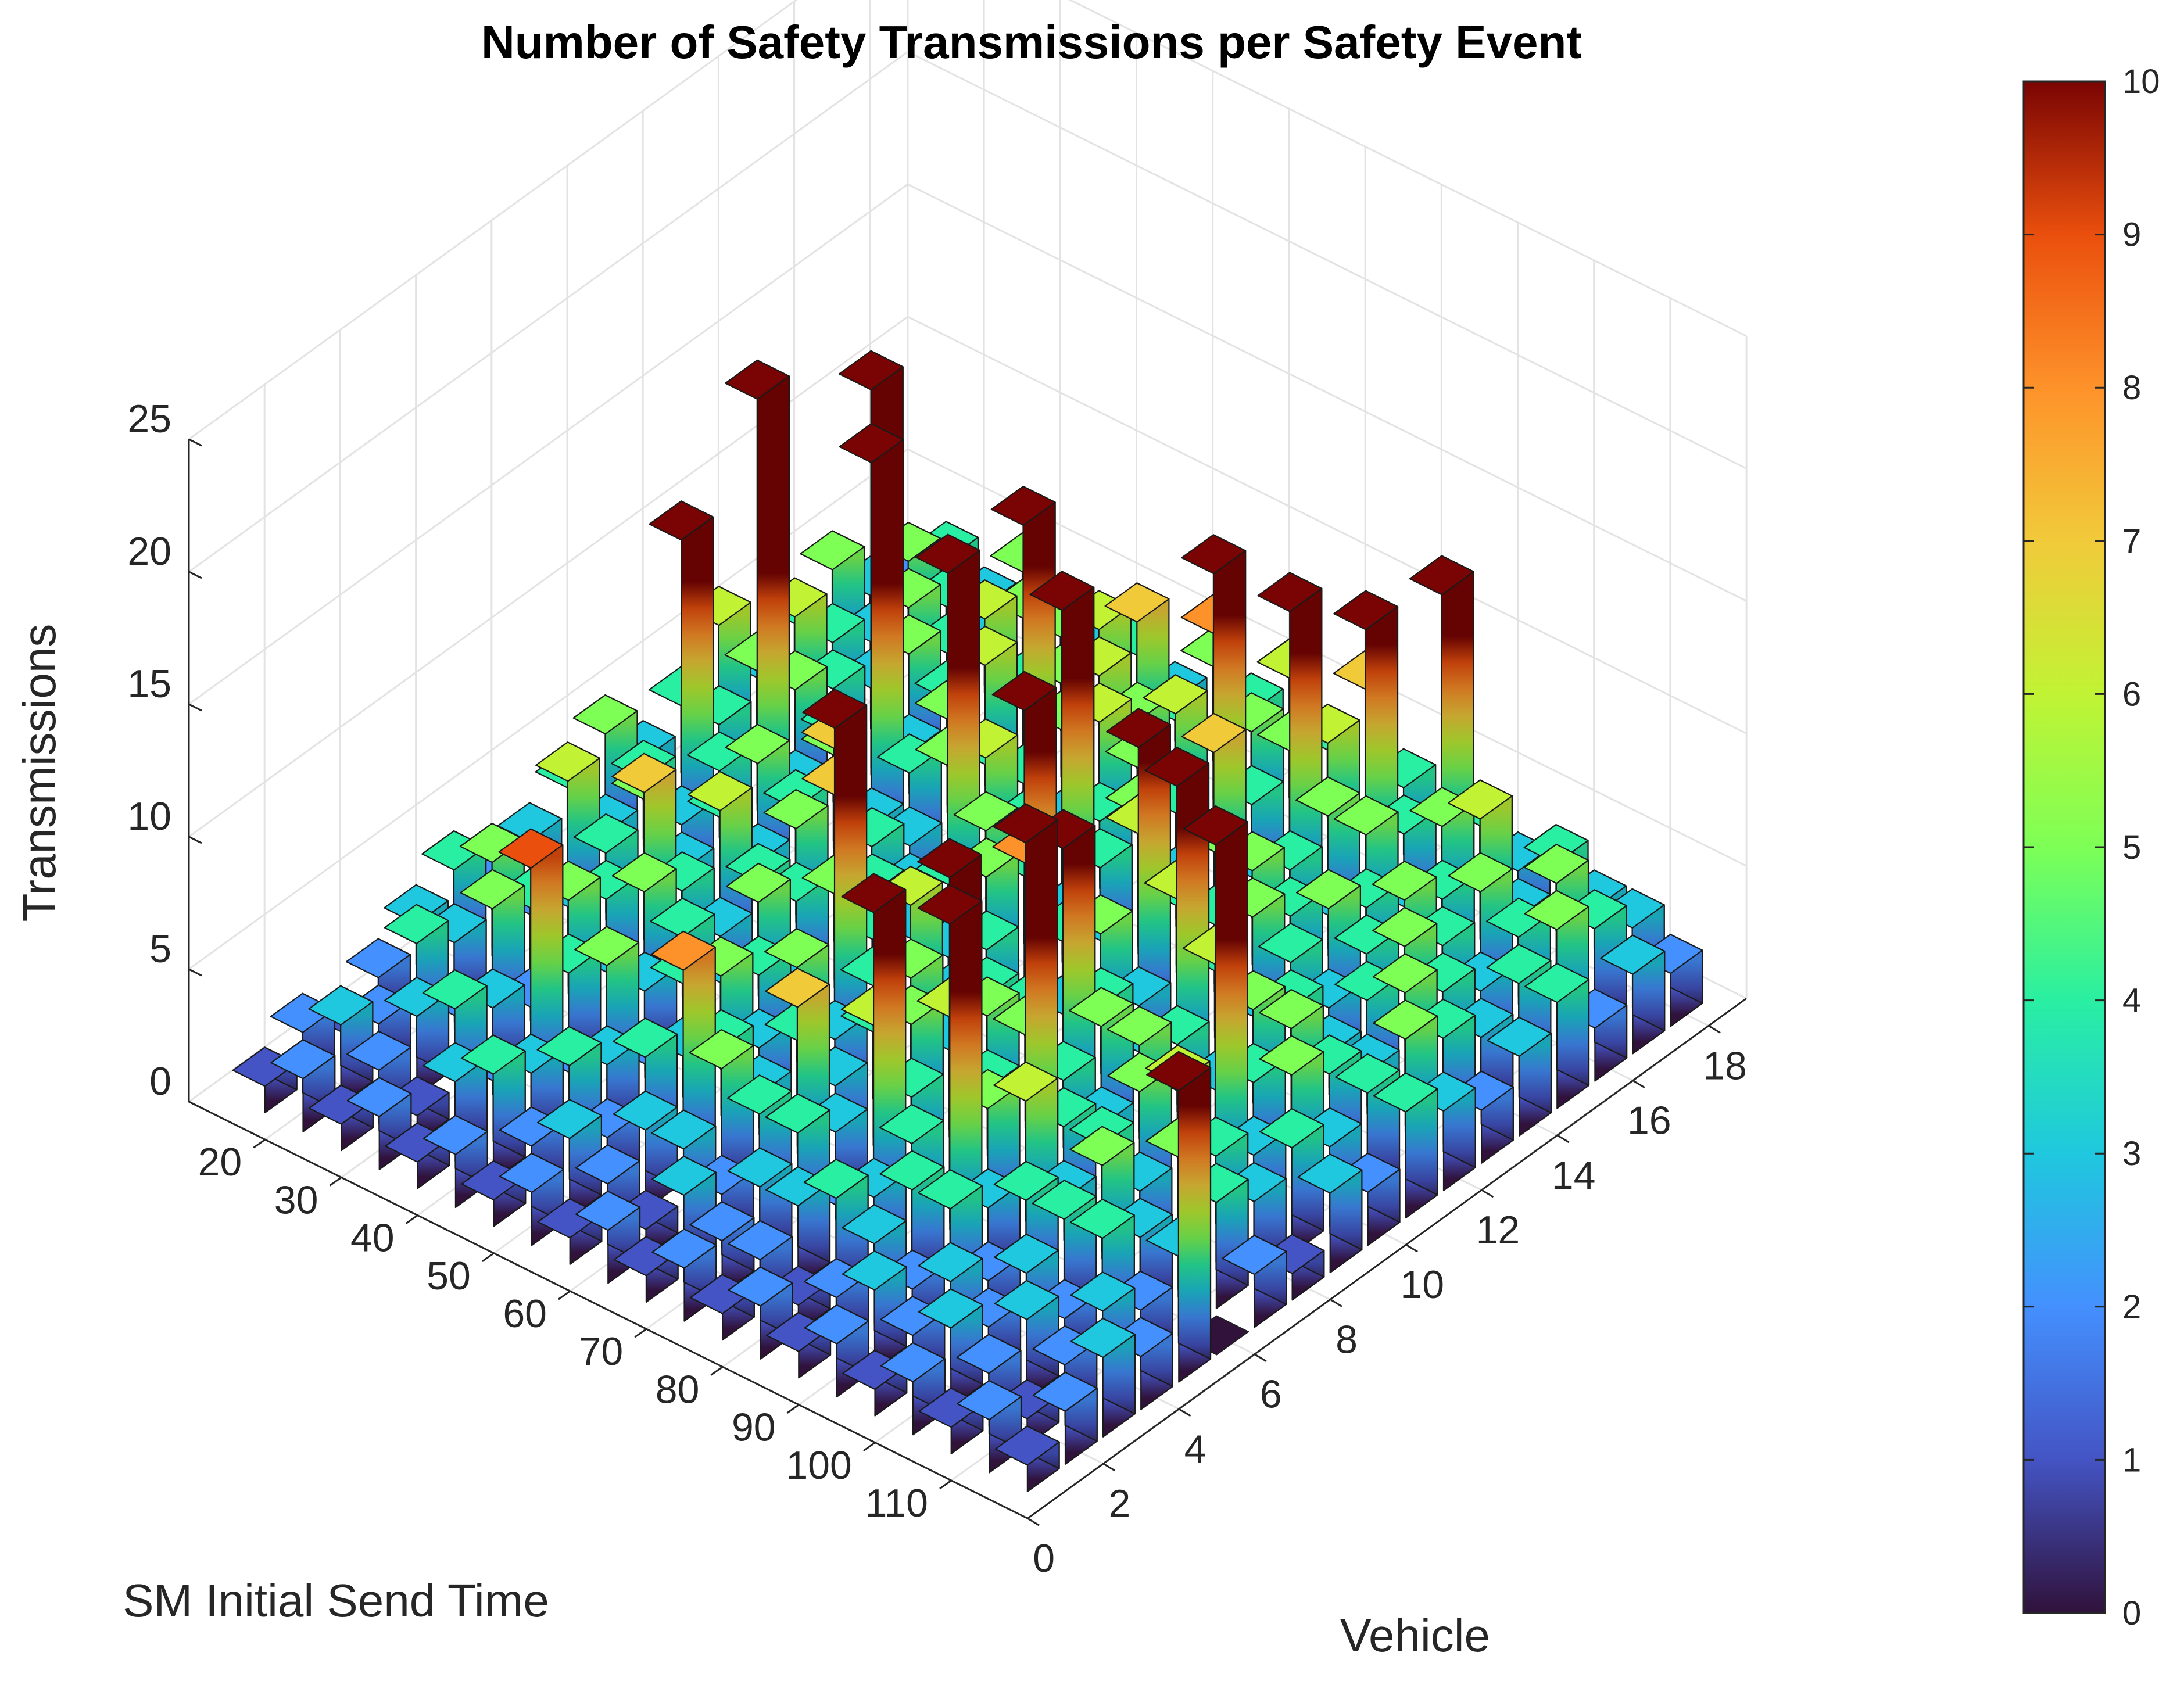  I want to click on colorbar: 0 1 2 3 4 5 6 7 8 9 10, so click(2091, 847).